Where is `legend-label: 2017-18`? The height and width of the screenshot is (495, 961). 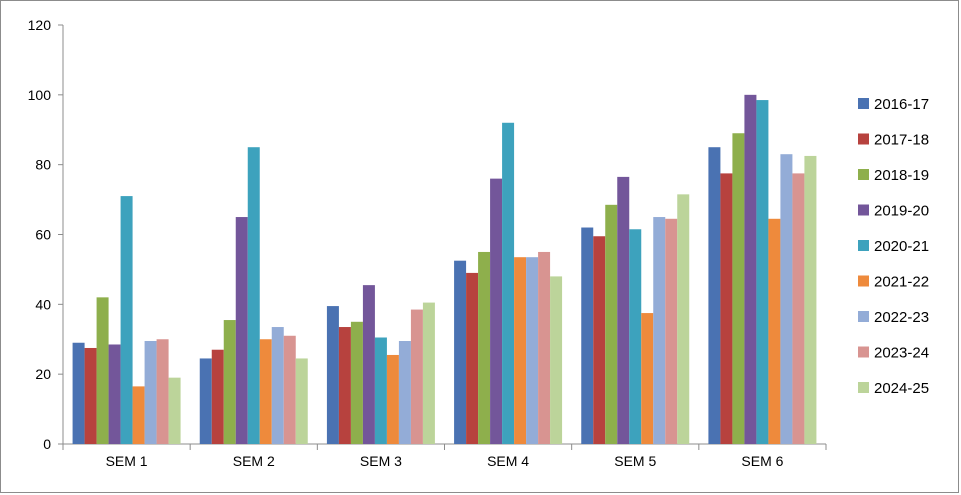
legend-label: 2017-18 is located at coordinates (901, 140).